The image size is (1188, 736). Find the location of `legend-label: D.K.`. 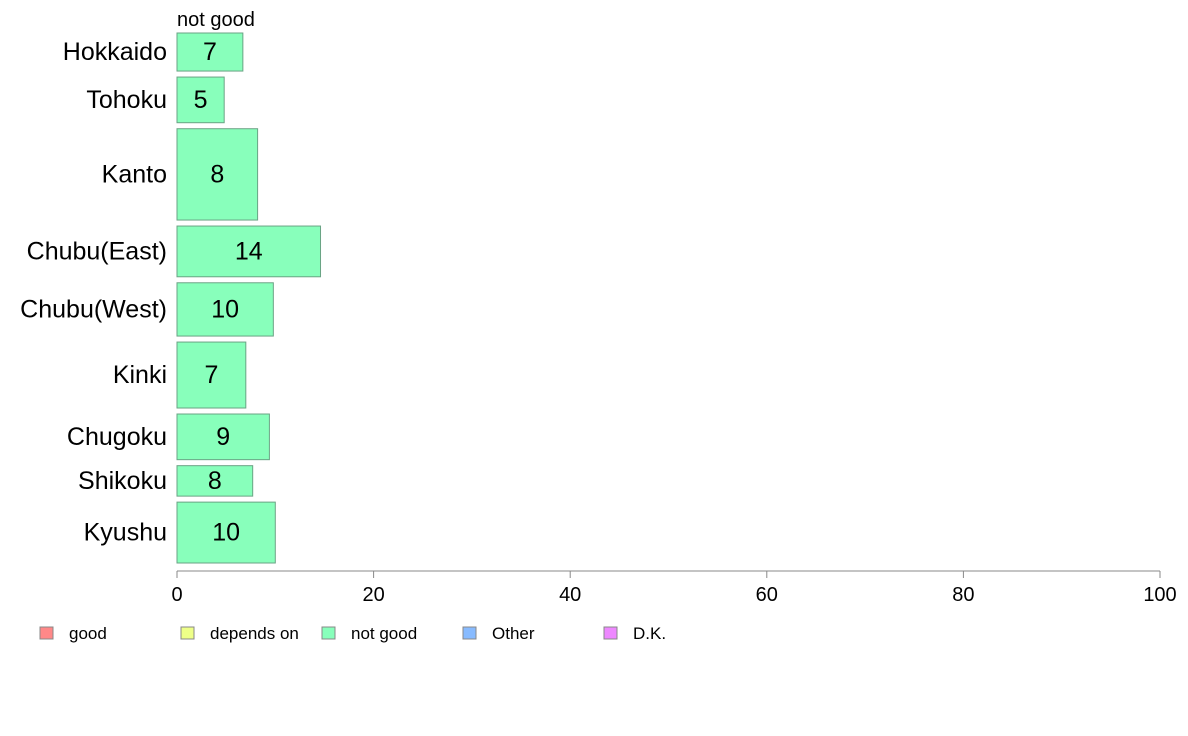

legend-label: D.K. is located at coordinates (649, 633).